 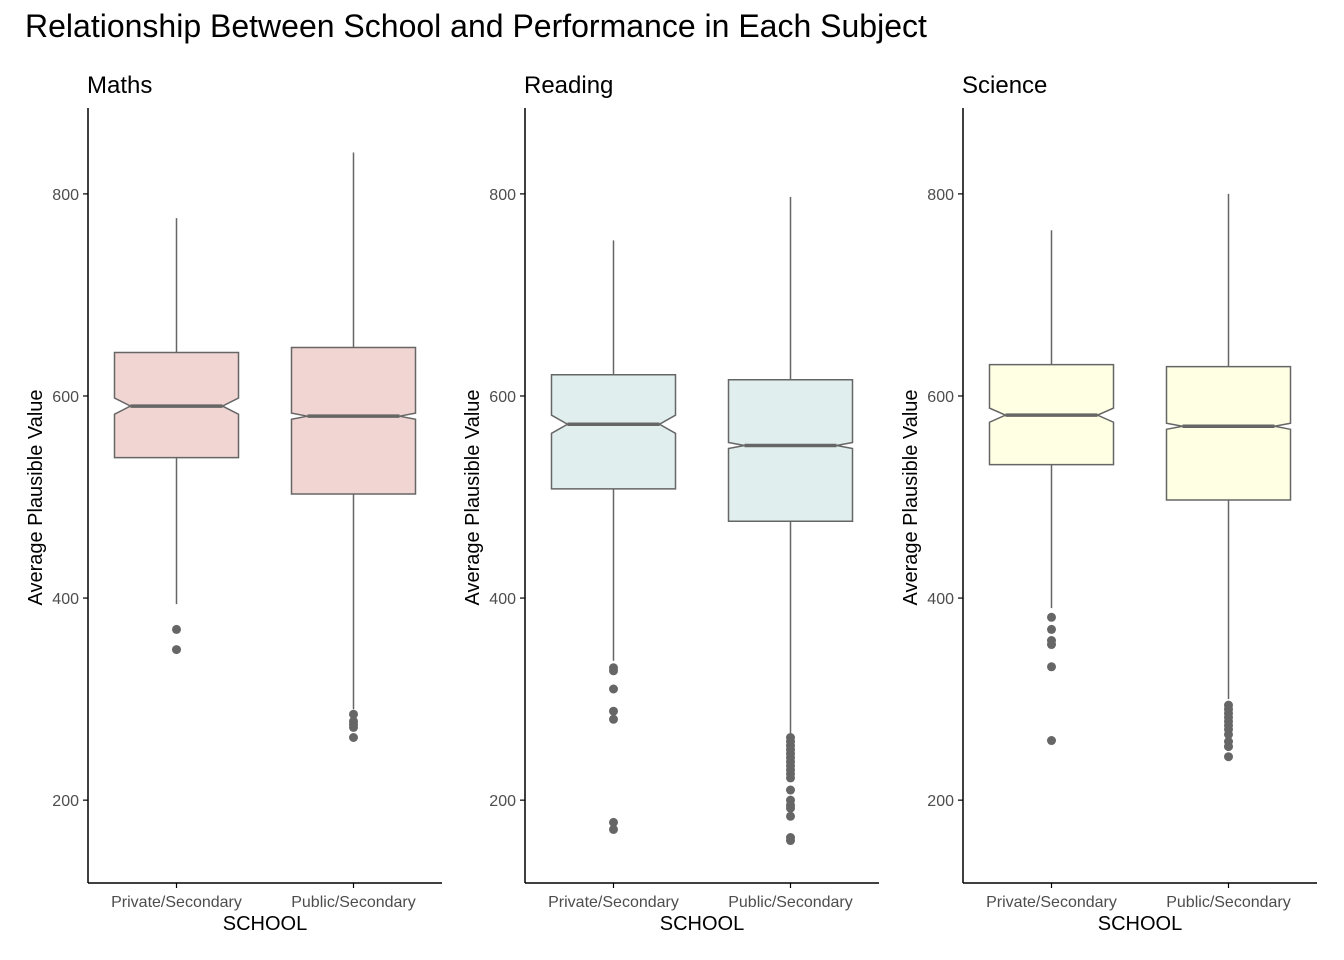 What do you see at coordinates (176, 902) in the screenshot?
I see `maths-x-tick-label: Private/Secondary` at bounding box center [176, 902].